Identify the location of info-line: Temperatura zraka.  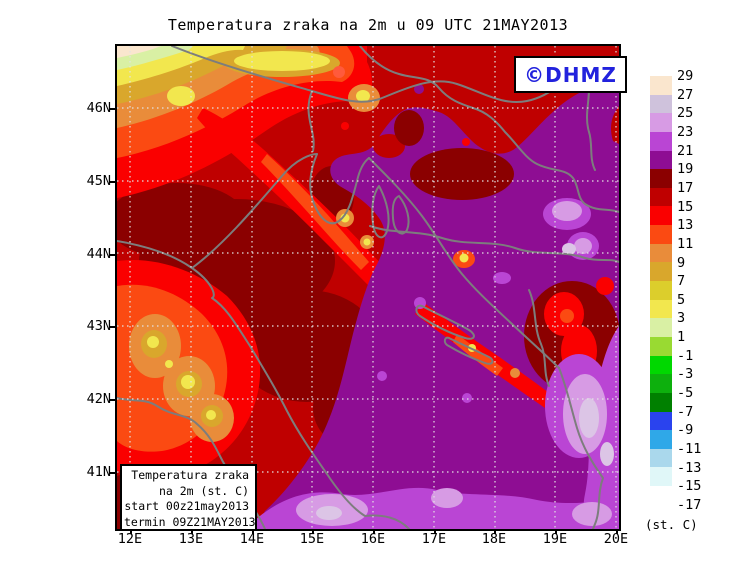
(190, 475).